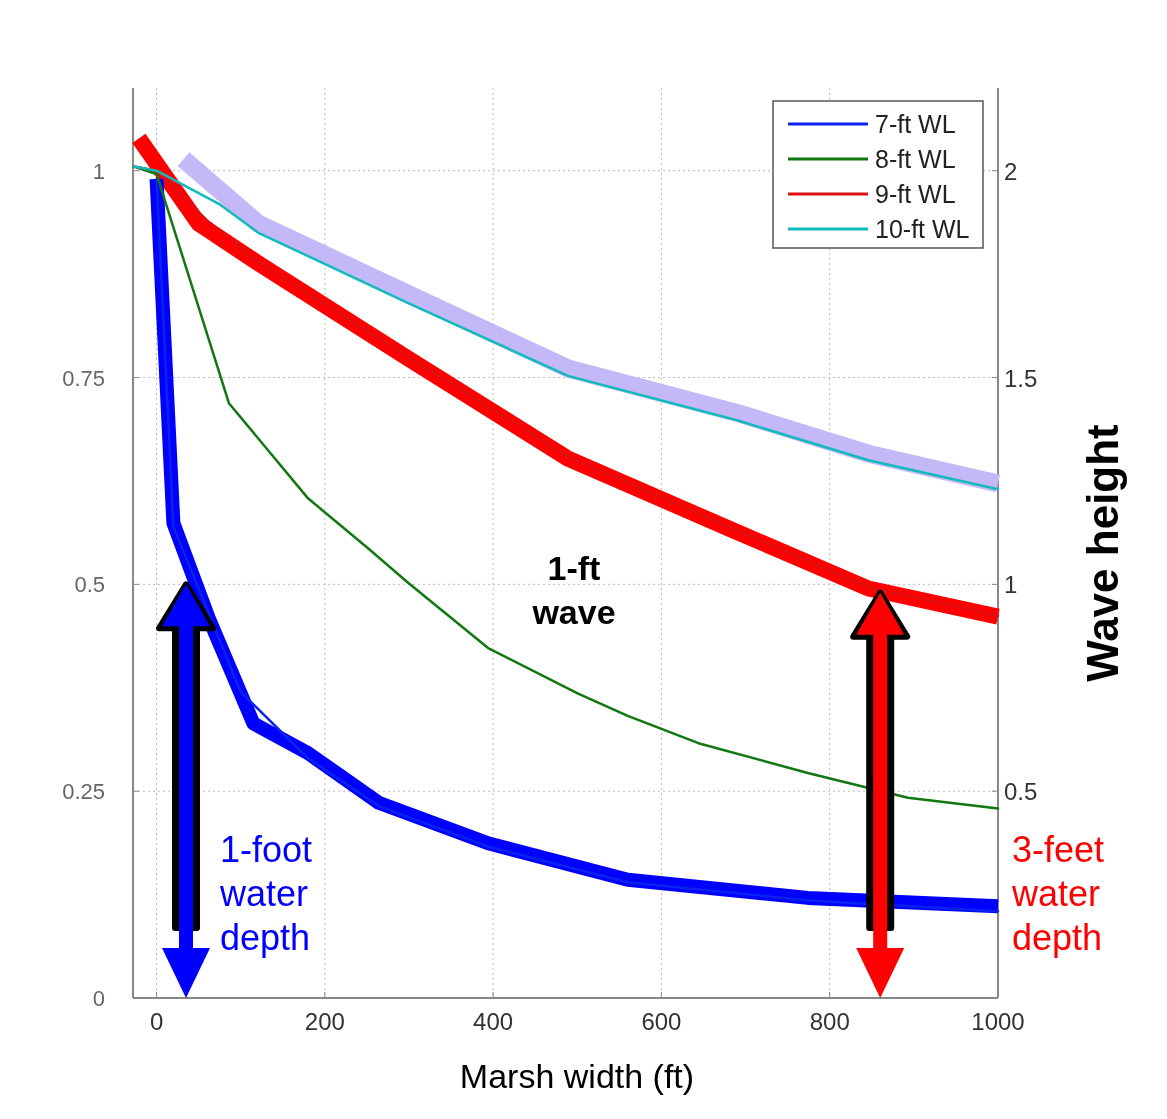 The height and width of the screenshot is (1119, 1167). Describe the element at coordinates (1058, 893) in the screenshot. I see `text: 3-feet water depth` at that location.